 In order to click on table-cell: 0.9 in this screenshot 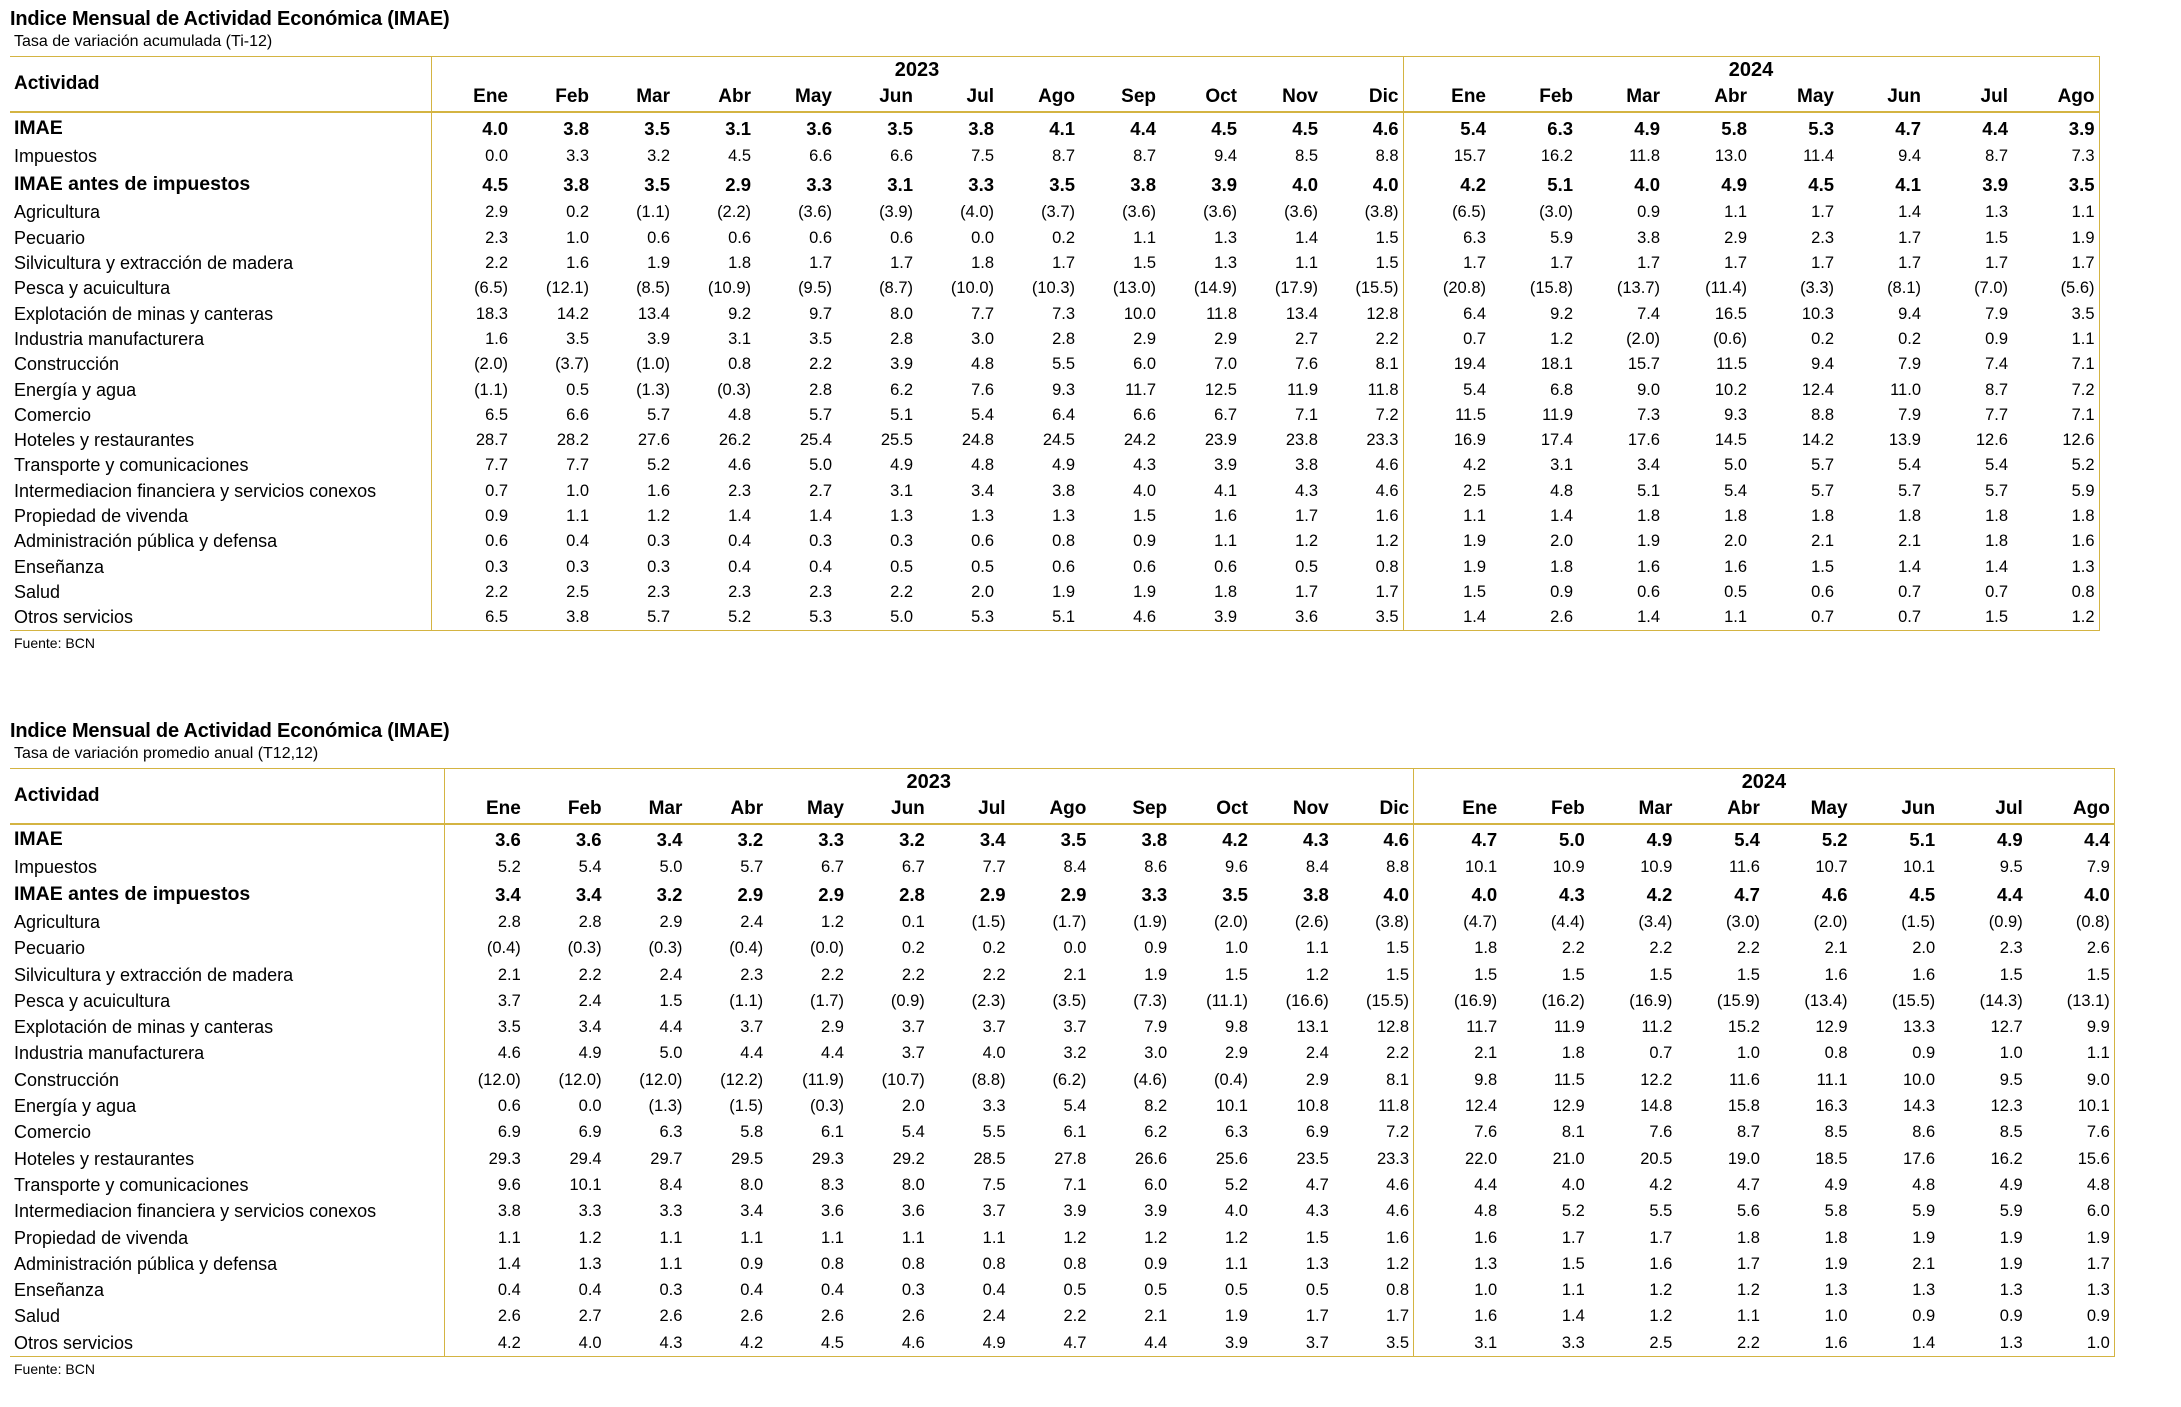, I will do `click(1156, 1263)`.